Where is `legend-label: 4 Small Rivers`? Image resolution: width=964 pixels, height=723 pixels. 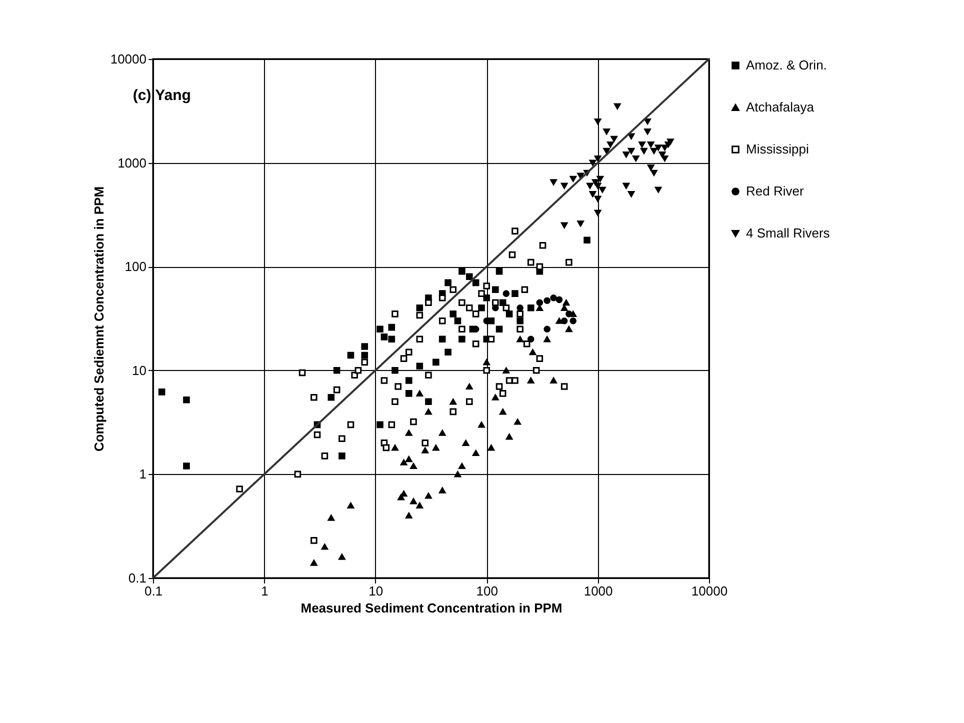
legend-label: 4 Small Rivers is located at coordinates (788, 233).